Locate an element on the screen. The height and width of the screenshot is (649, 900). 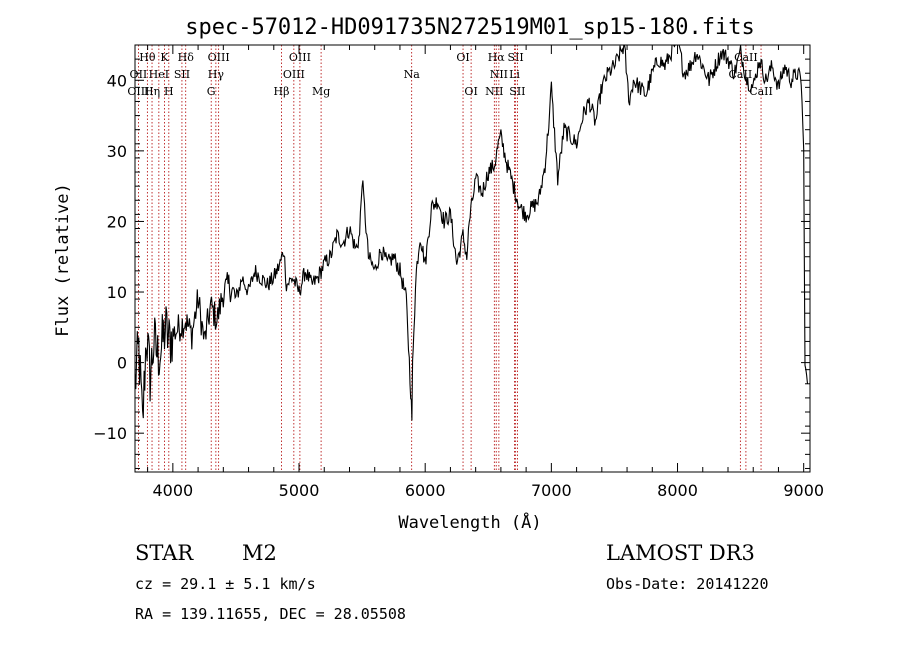
coordinates: RA = 139.11655, DEC = 28.05508 is located at coordinates (270, 614).